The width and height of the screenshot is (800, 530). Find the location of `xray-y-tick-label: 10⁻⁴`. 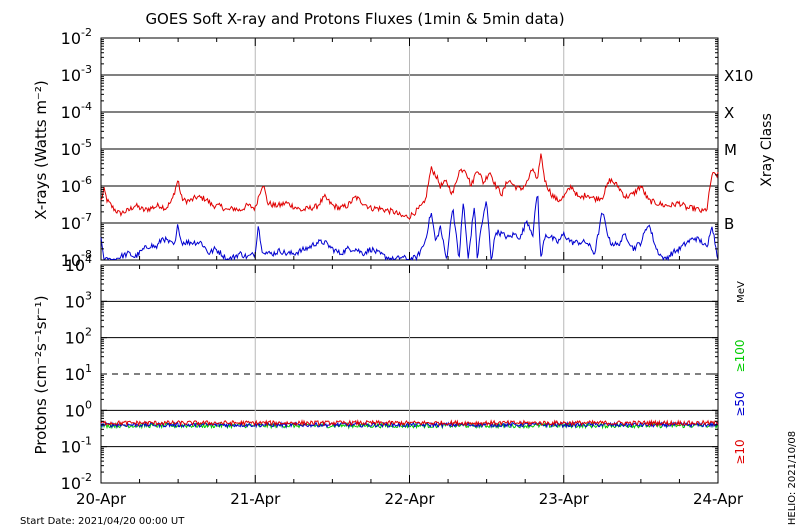

xray-y-tick-label: 10⁻⁴ is located at coordinates (76, 111).